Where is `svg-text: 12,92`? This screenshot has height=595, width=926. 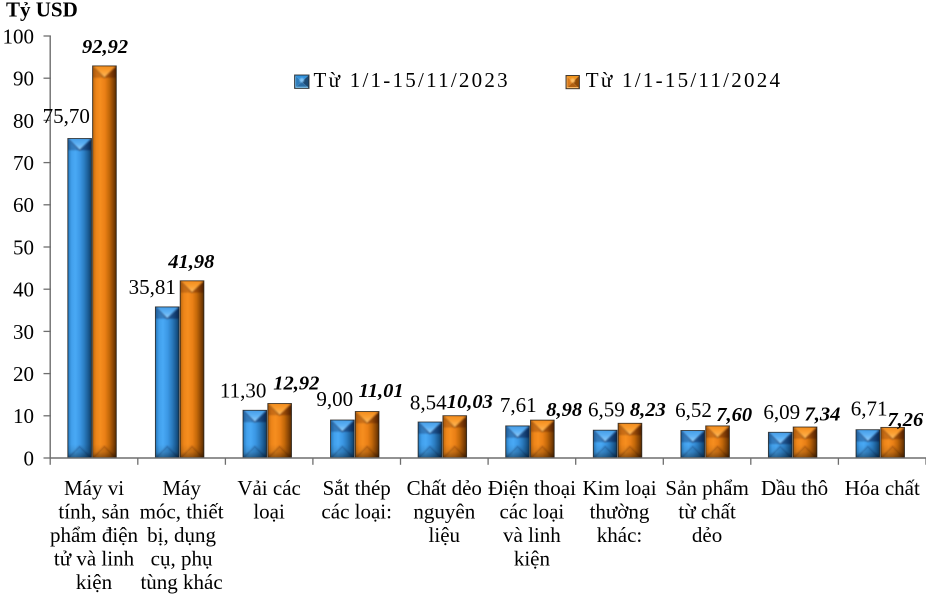
svg-text: 12,92 is located at coordinates (296, 383).